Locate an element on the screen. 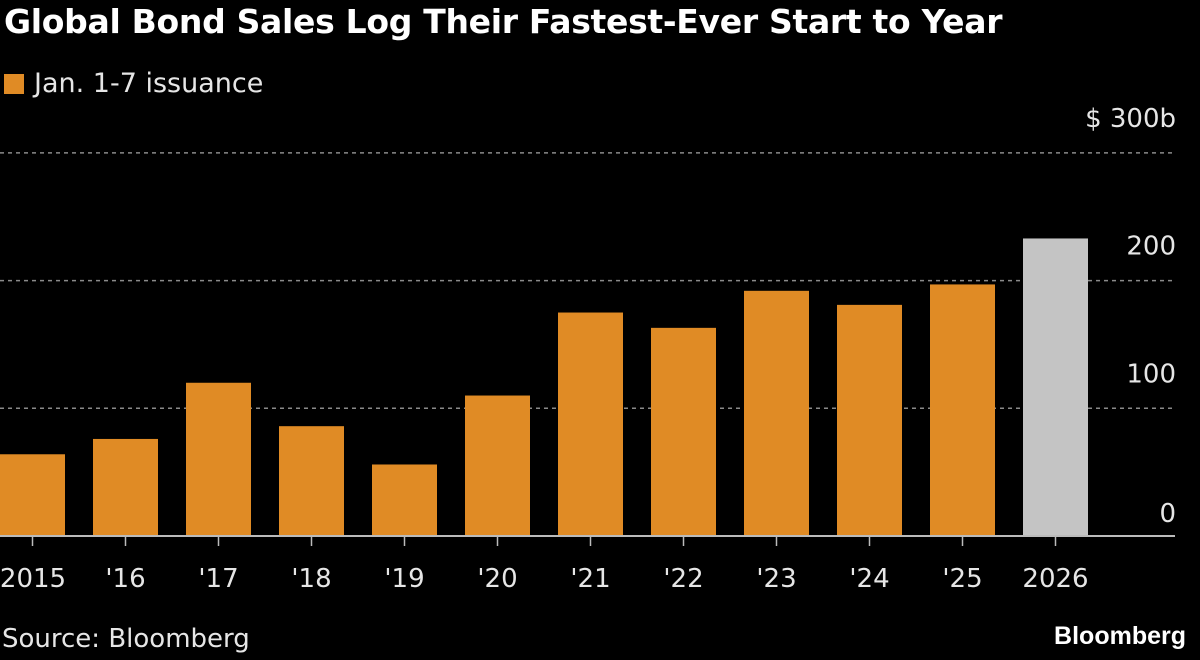 This screenshot has width=1200, height=660. legend-swatch is located at coordinates (14, 83).